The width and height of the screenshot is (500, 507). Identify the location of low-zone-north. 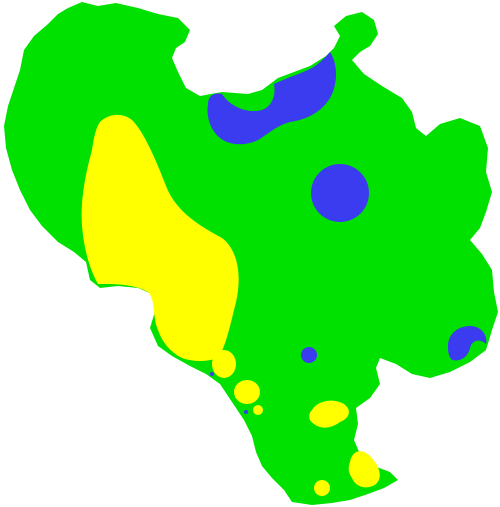
(271, 98).